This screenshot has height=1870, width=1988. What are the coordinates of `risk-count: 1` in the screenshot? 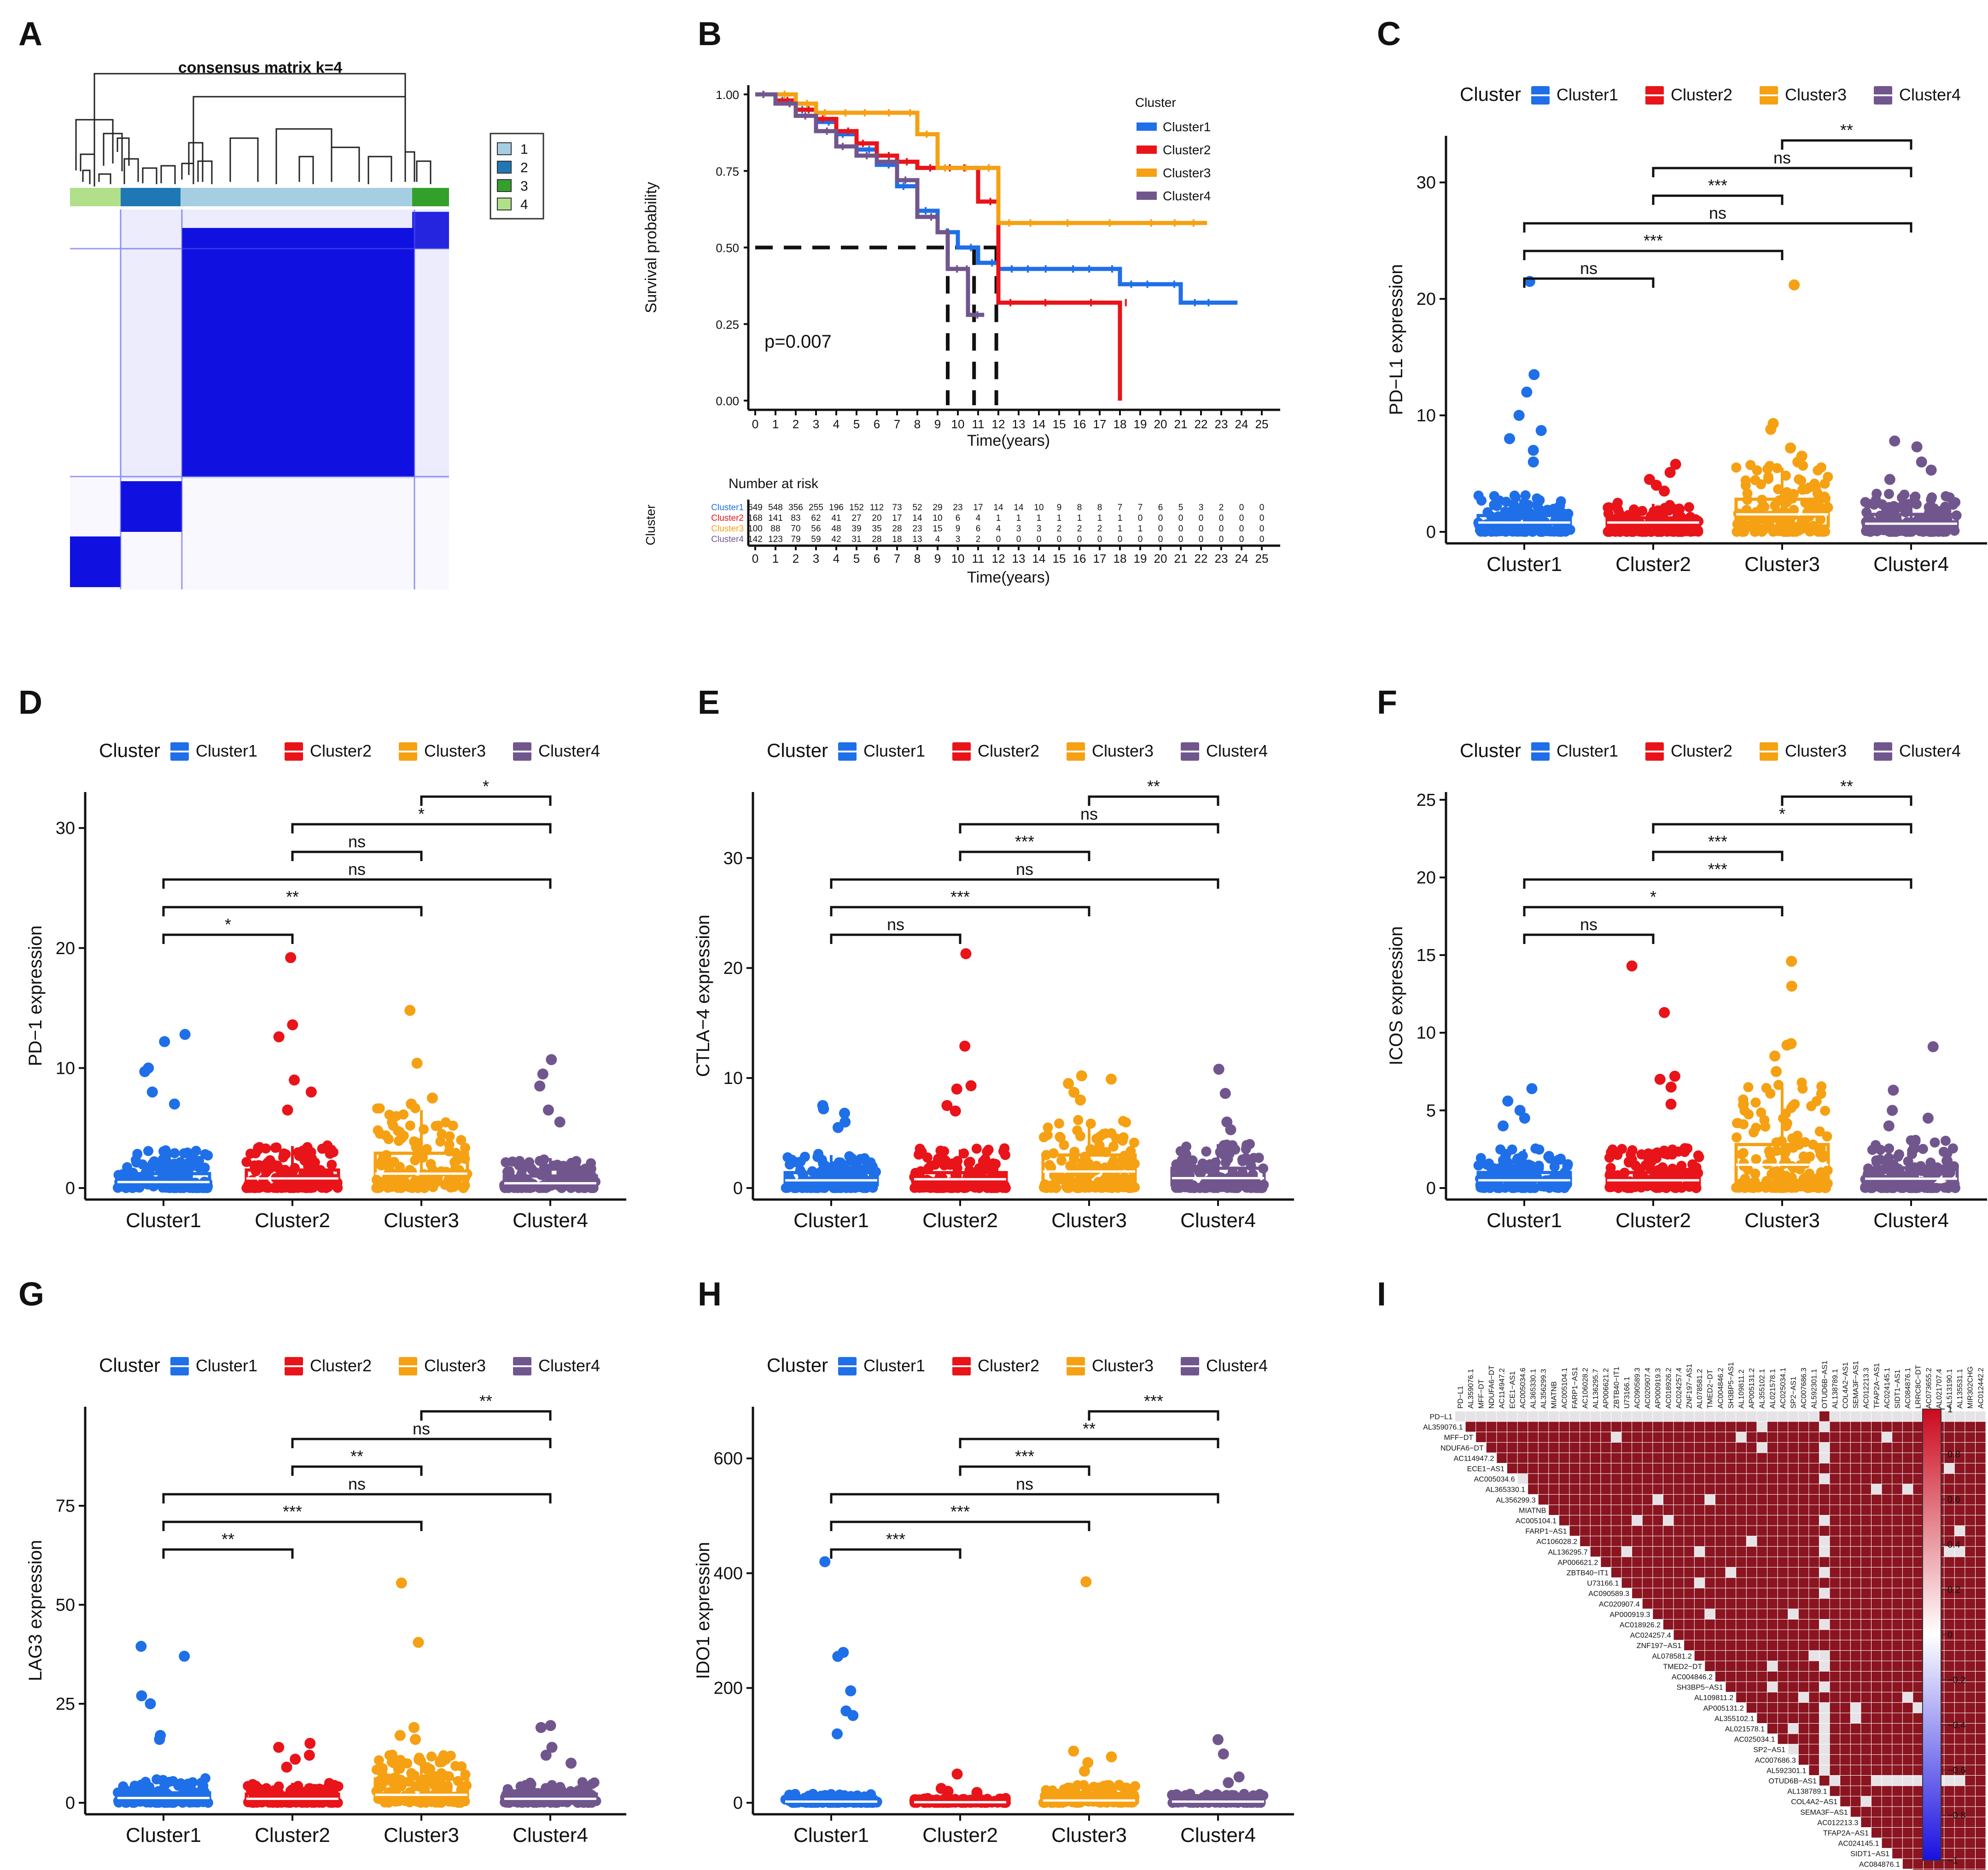 It's located at (1040, 518).